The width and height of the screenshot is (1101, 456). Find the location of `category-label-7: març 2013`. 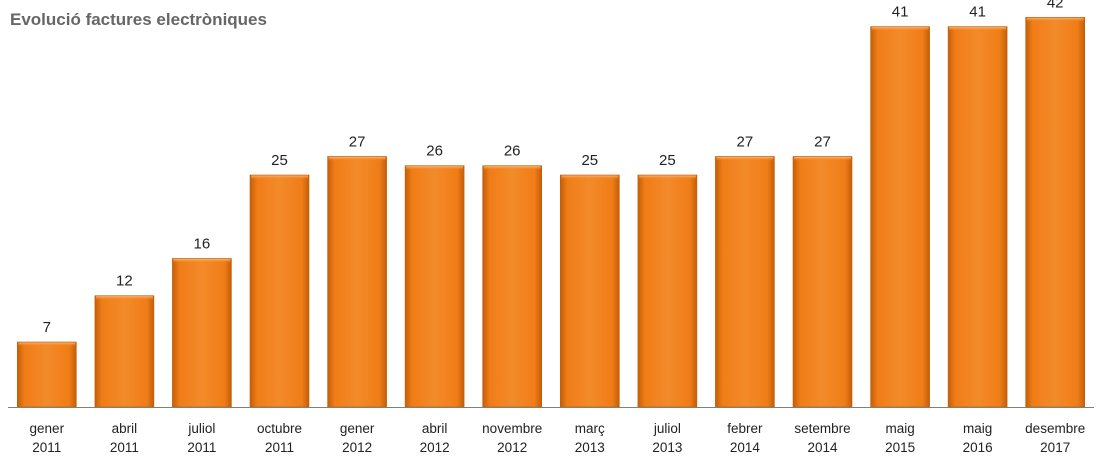

category-label-7: març 2013 is located at coordinates (590, 438).